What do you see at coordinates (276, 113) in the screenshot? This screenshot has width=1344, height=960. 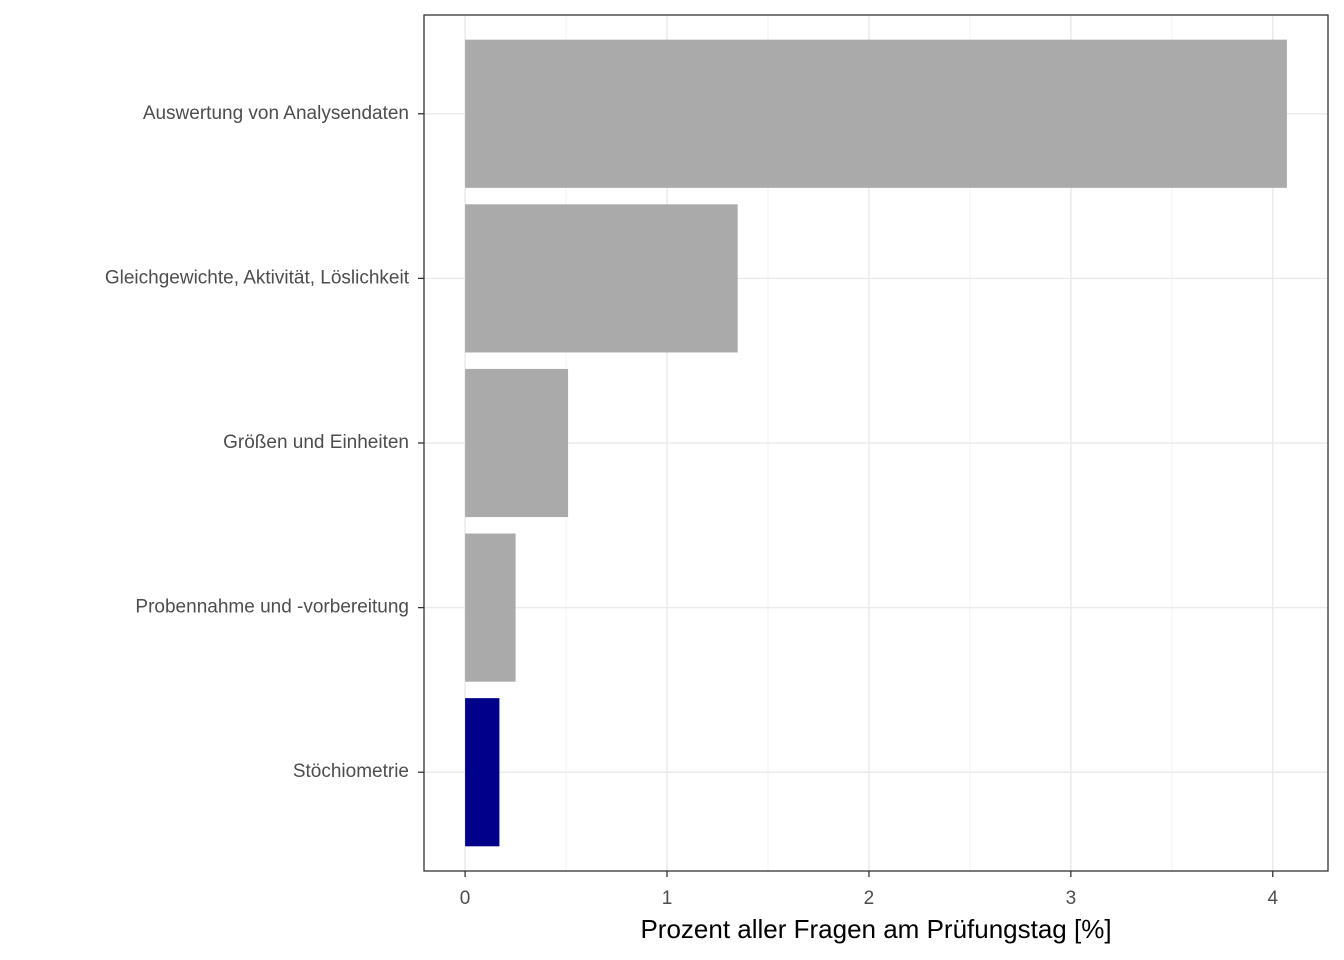 I see `y-tick-label: Auswertung von Analysendaten` at bounding box center [276, 113].